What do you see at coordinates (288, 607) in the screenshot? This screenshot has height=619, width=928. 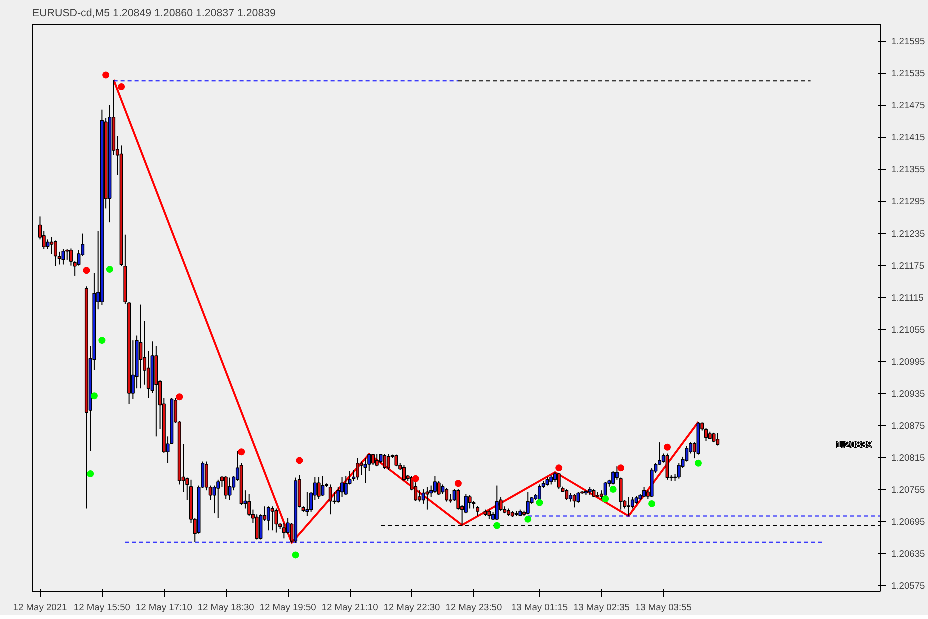 I see `x-tick-label: 12 May 19:50` at bounding box center [288, 607].